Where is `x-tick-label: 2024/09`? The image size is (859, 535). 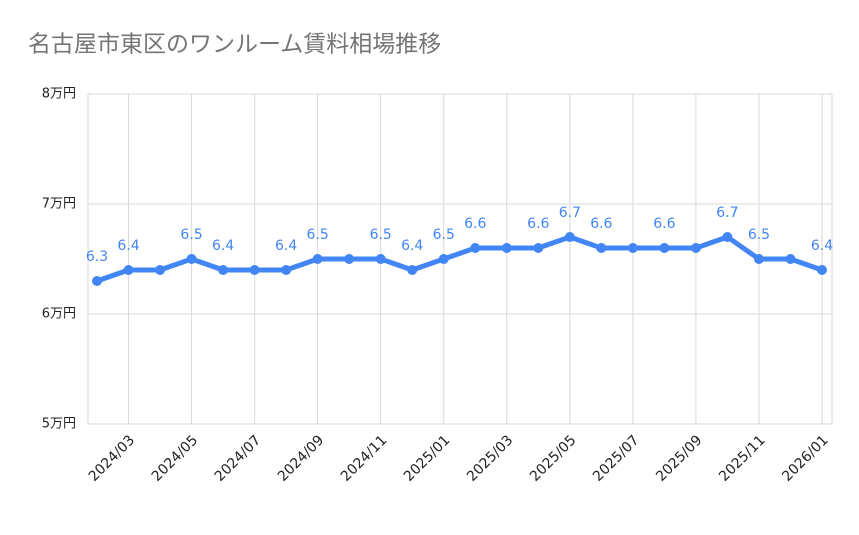 x-tick-label: 2024/09 is located at coordinates (301, 458).